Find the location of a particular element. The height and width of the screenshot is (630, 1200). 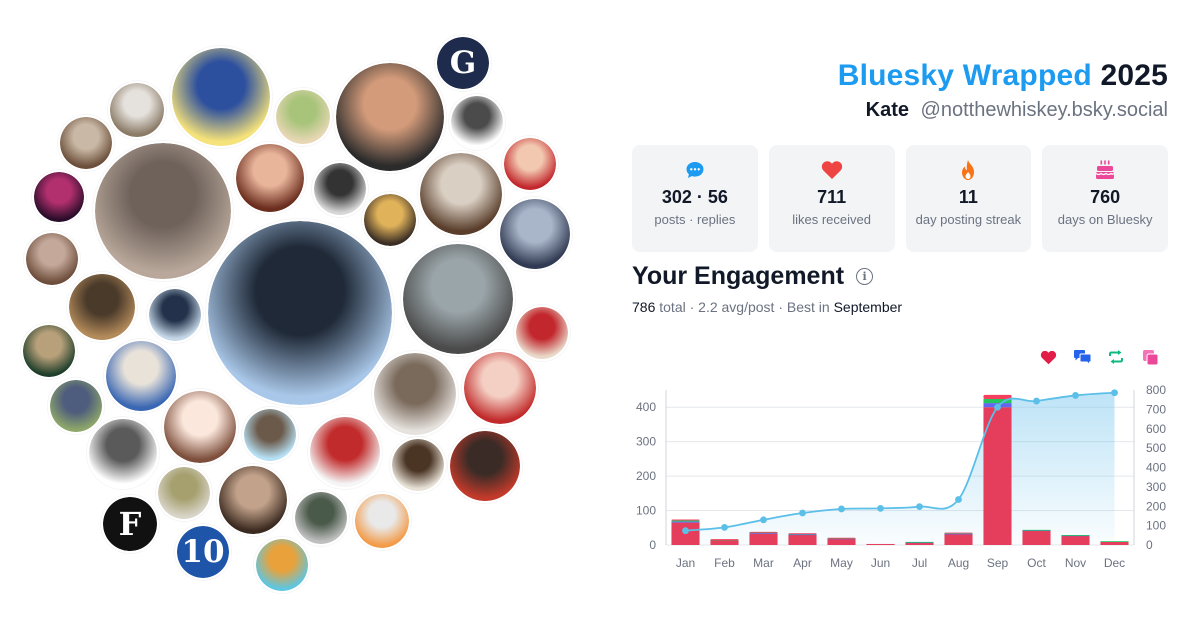

replies-legend-icon is located at coordinates (1082, 357).